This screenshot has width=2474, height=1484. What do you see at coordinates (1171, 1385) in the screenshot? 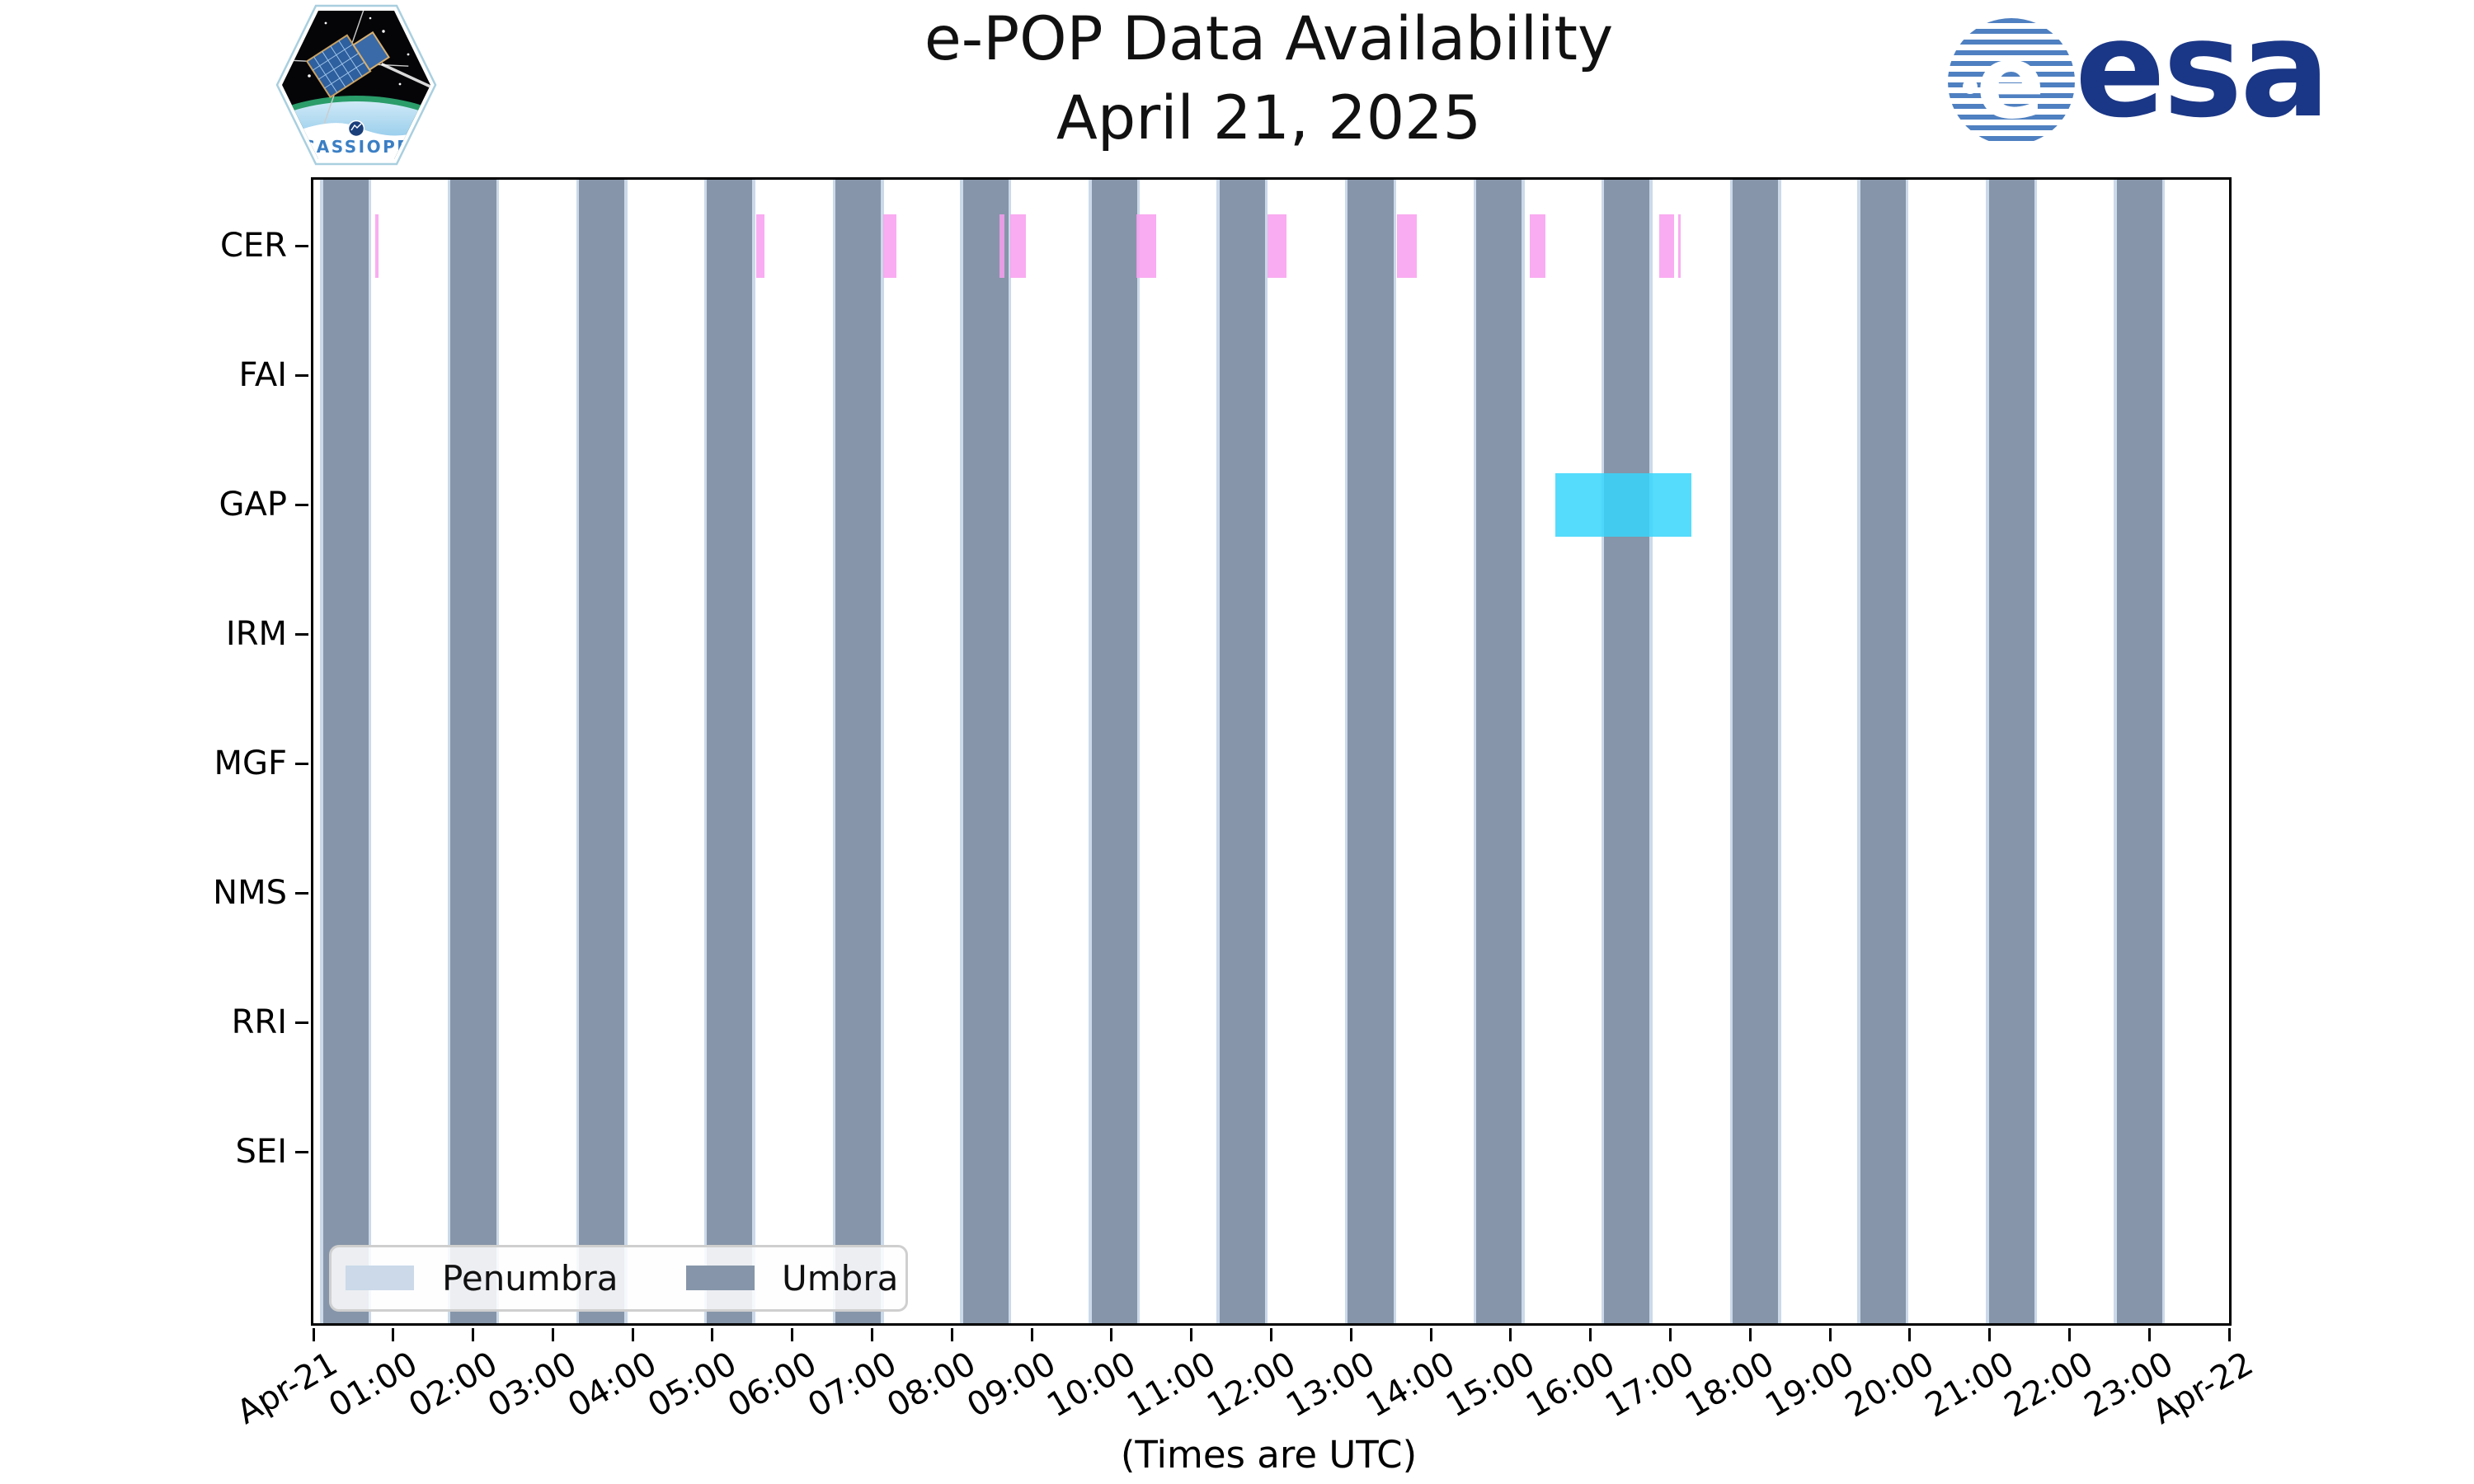
I see `x-tick-label: 11:00` at bounding box center [1171, 1385].